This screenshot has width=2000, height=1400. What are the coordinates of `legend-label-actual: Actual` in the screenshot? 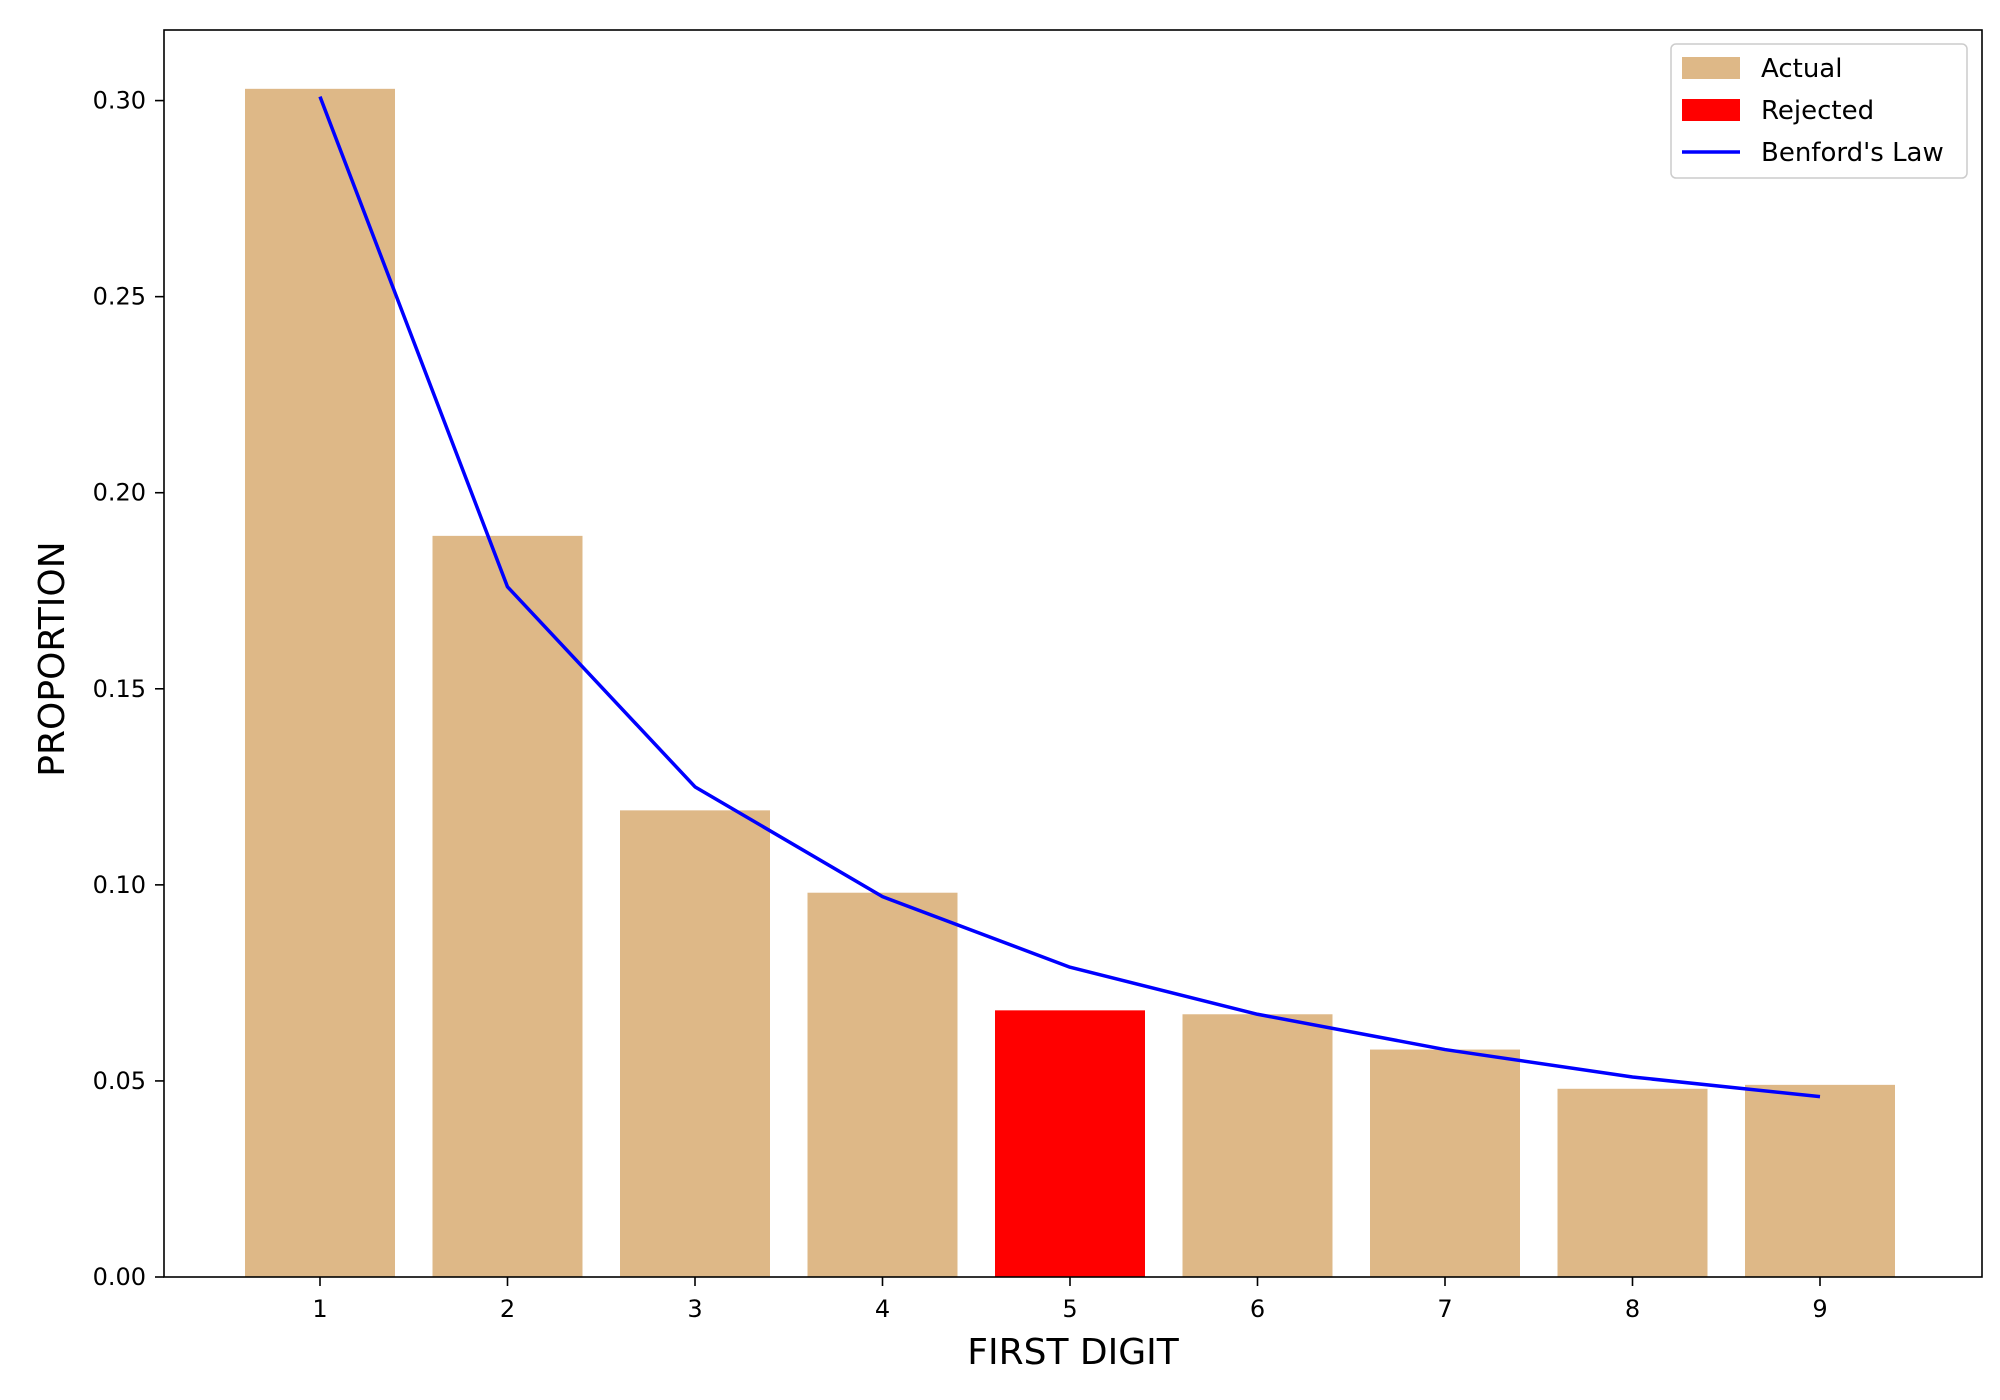 It's located at (1801, 69).